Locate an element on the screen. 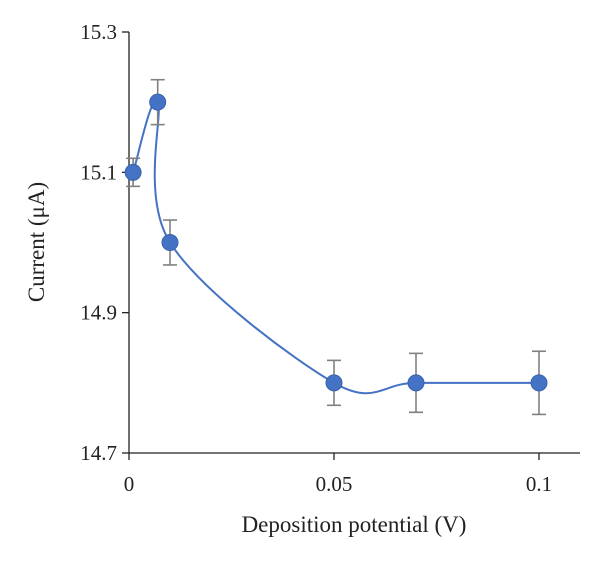 This screenshot has height=562, width=600. y-tick-label: 14.9 is located at coordinates (98, 313).